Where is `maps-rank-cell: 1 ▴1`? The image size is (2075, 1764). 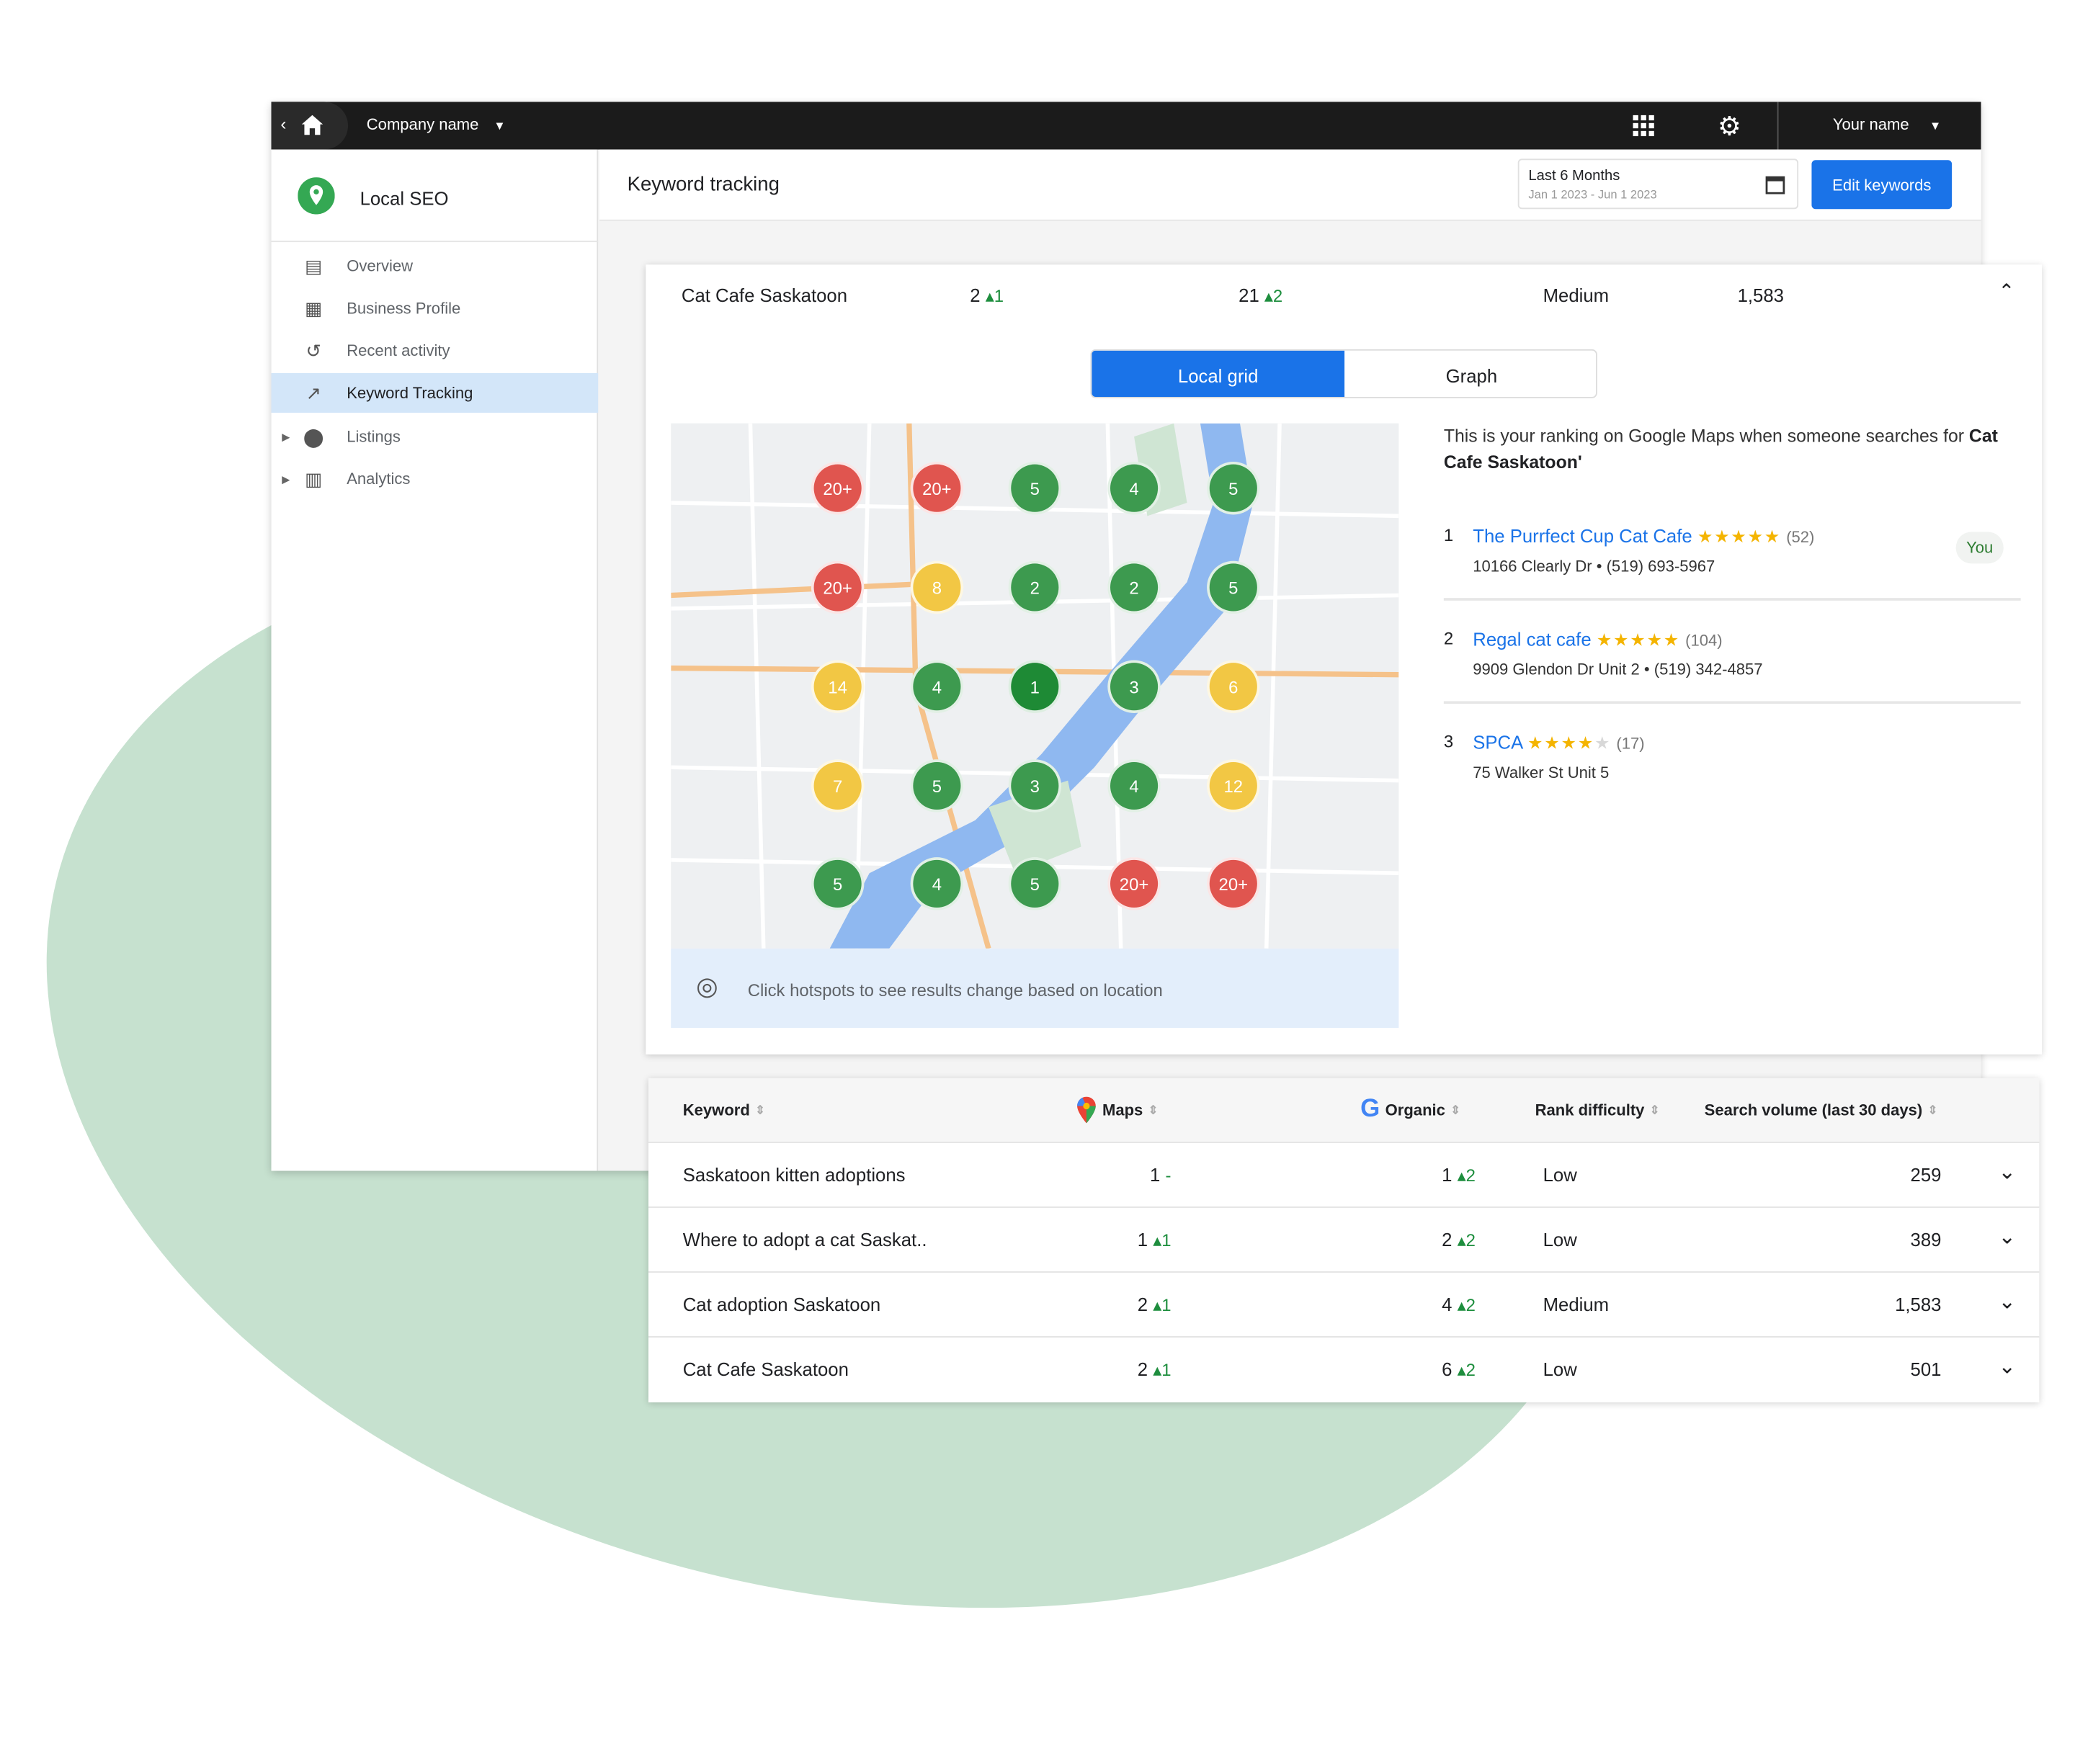
maps-rank-cell: 1 ▴1 is located at coordinates (1154, 1239).